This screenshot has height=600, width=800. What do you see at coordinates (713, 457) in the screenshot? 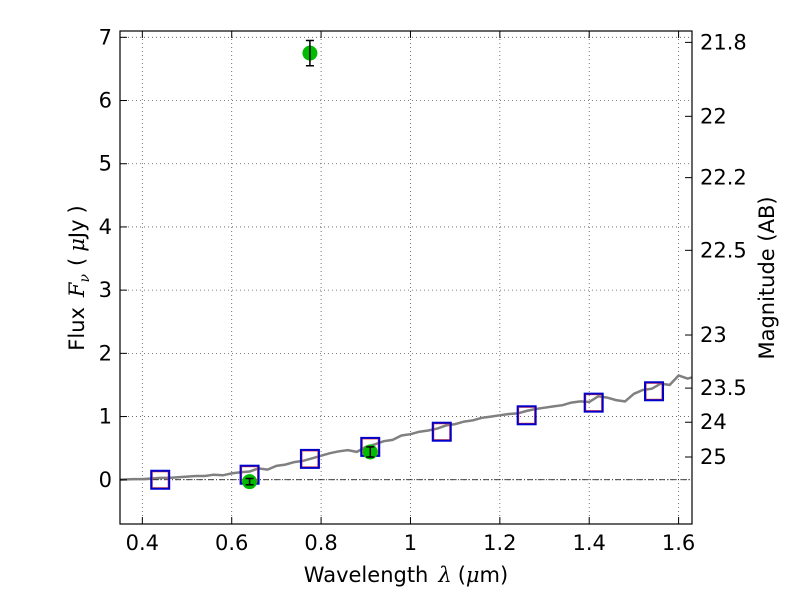
I see `y2-tick-label: 25` at bounding box center [713, 457].